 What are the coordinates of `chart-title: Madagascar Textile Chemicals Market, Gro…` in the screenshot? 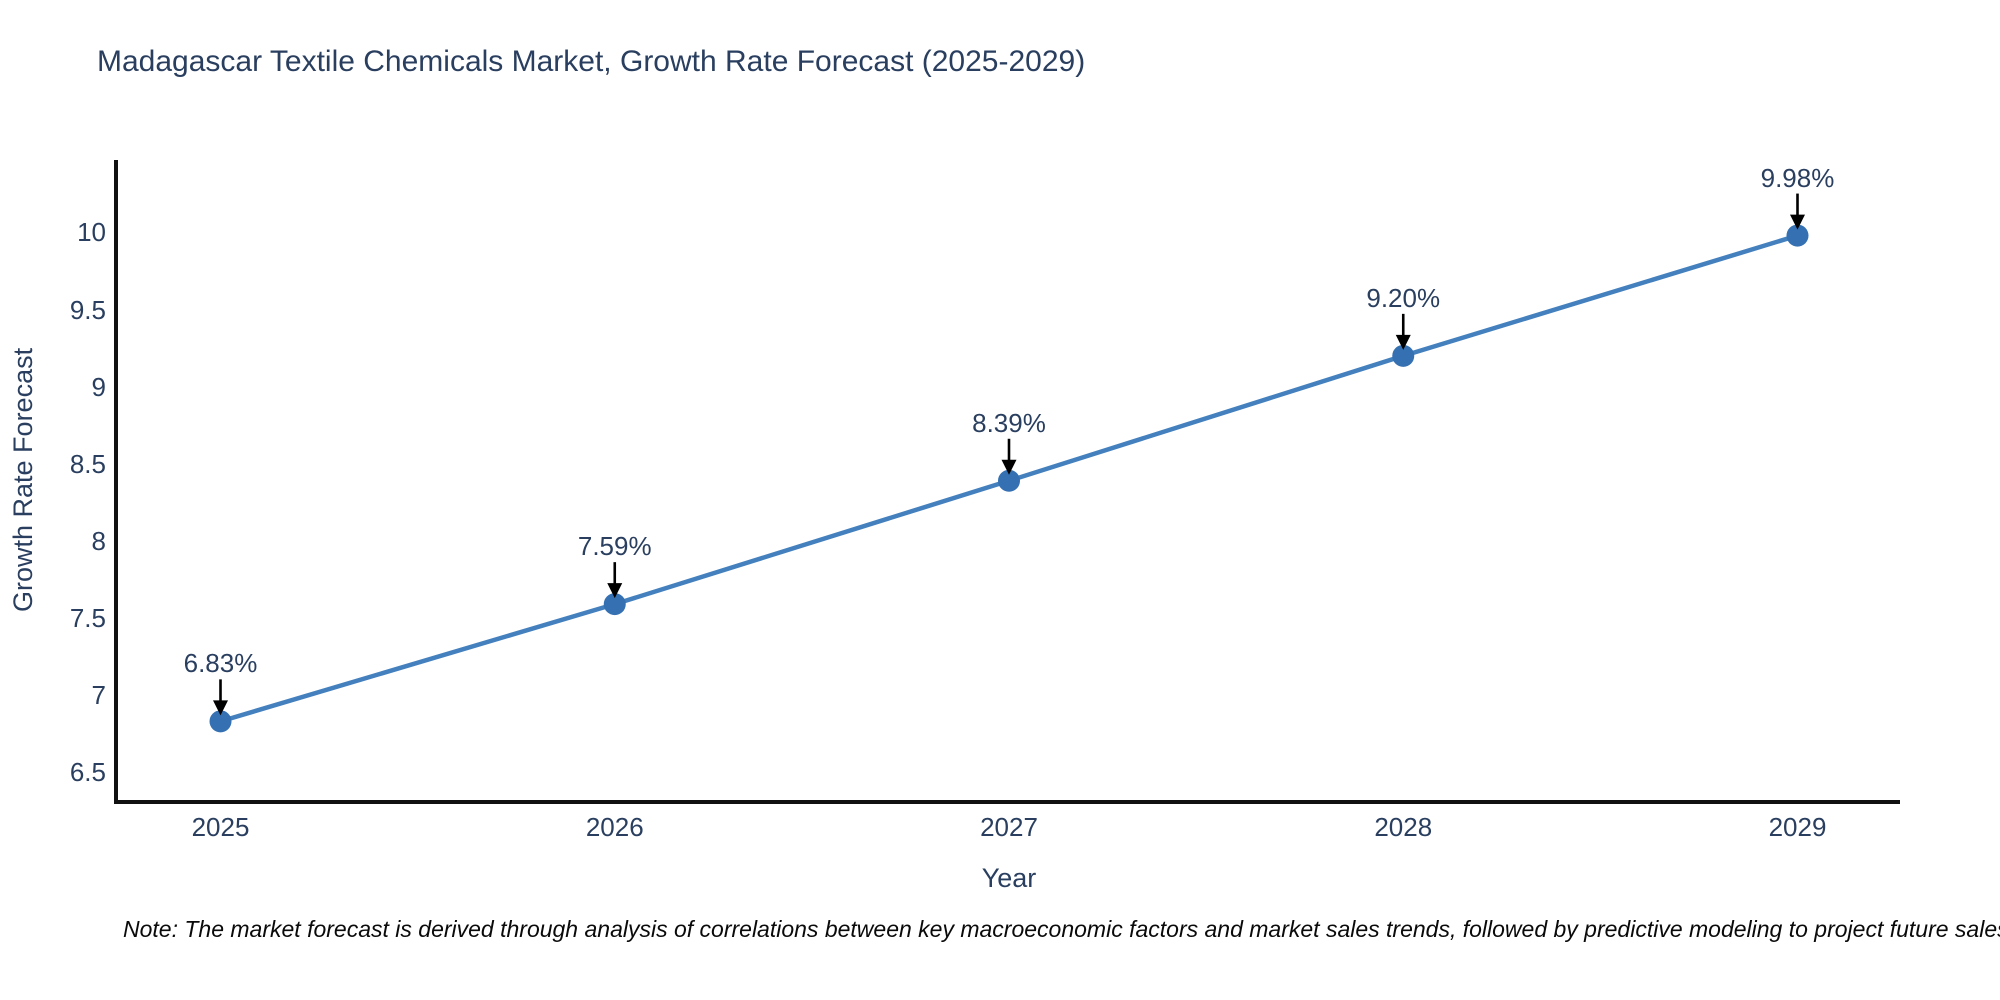 It's located at (591, 61).